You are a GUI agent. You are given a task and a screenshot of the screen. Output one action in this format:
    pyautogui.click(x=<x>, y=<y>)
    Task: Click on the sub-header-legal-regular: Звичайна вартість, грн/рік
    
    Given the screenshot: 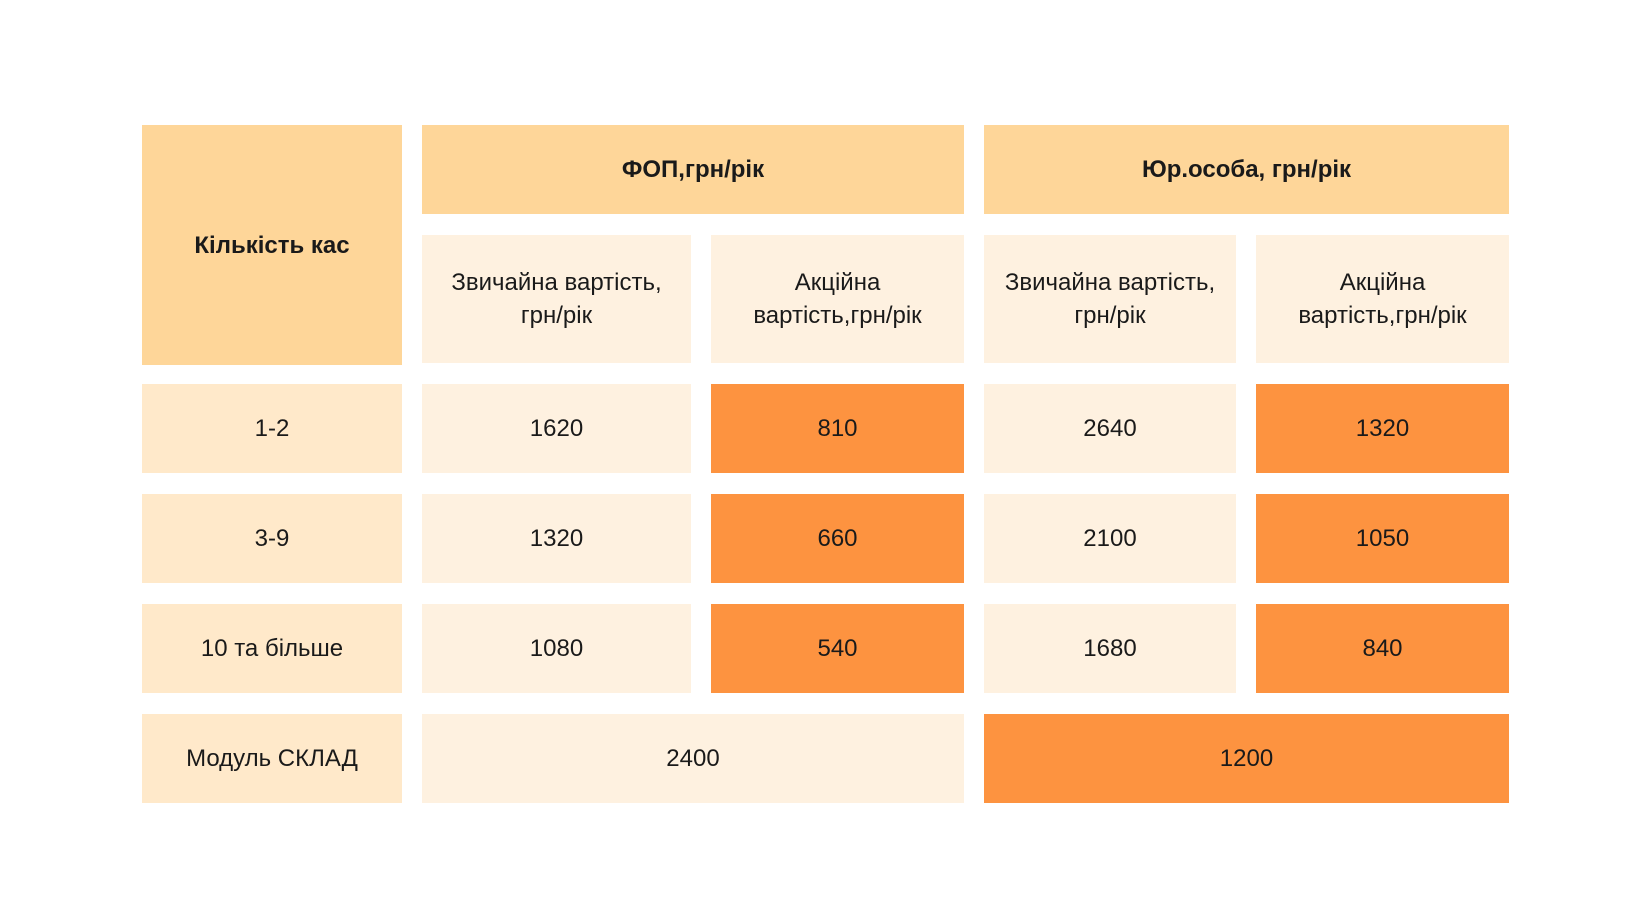 What is the action you would take?
    pyautogui.click(x=1110, y=299)
    